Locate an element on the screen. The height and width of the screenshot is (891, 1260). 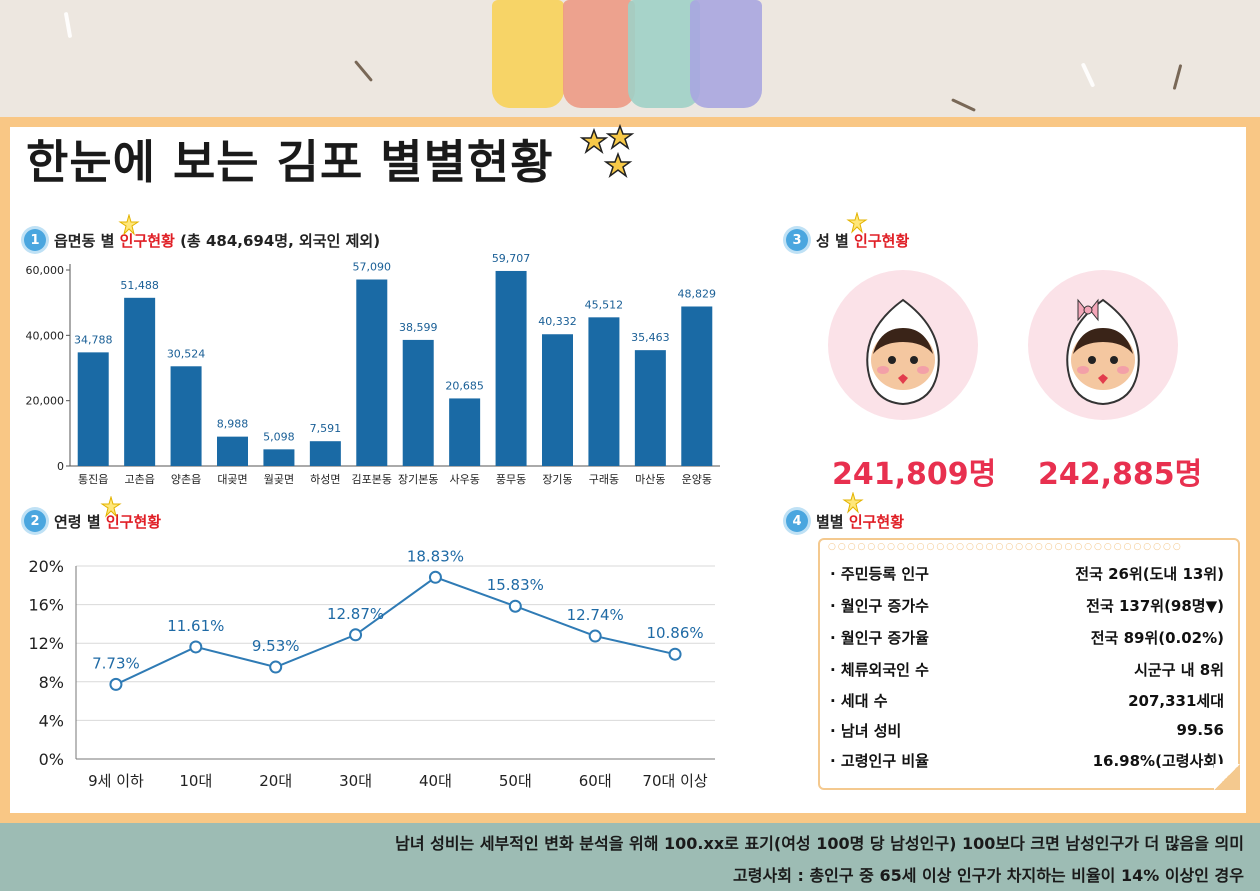
stat-label: · 체류외국인 수 is located at coordinates (879, 669).